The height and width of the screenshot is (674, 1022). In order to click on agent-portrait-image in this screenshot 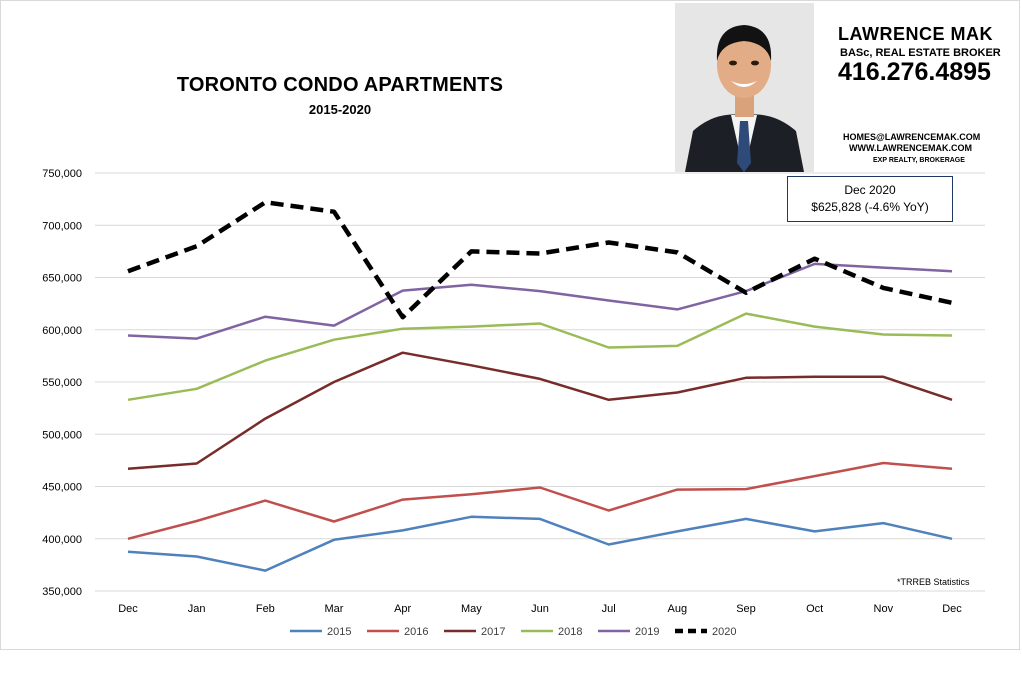, I will do `click(744, 87)`.